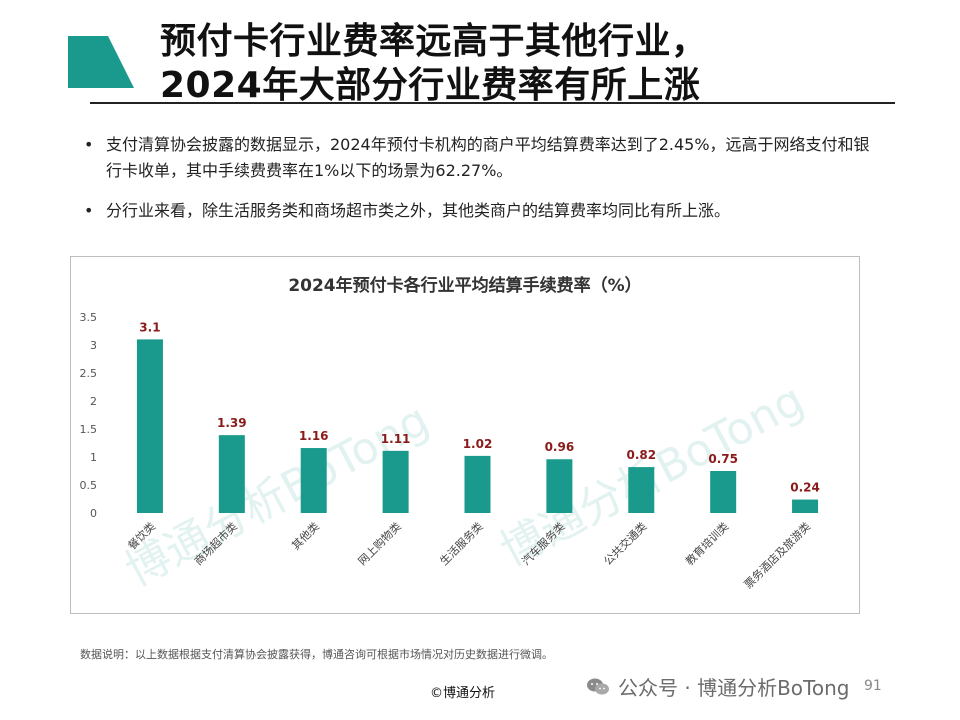 Image resolution: width=960 pixels, height=720 pixels. I want to click on y-tick-label: 2, so click(93, 401).